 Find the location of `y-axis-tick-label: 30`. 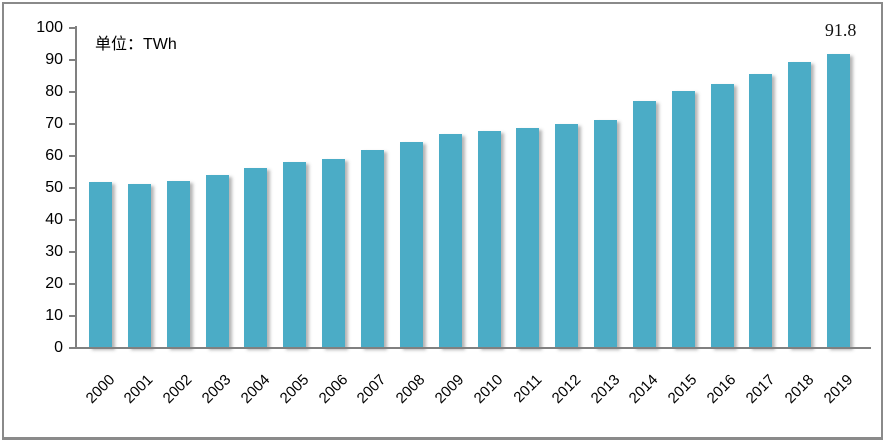

y-axis-tick-label: 30 is located at coordinates (54, 251).